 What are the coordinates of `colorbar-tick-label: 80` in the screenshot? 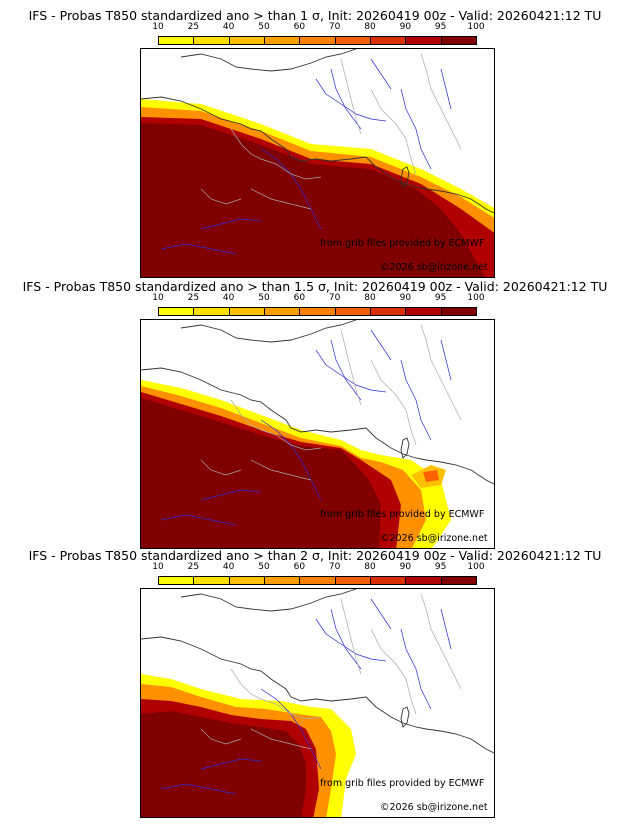 It's located at (370, 298).